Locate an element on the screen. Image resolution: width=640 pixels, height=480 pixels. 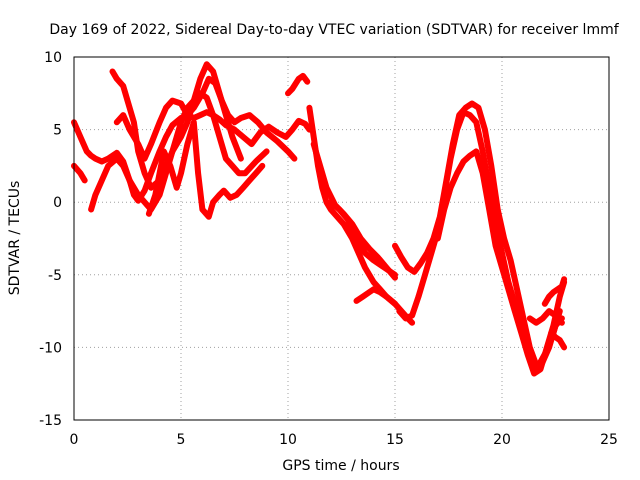
x-tick-label: 10 is located at coordinates (288, 440).